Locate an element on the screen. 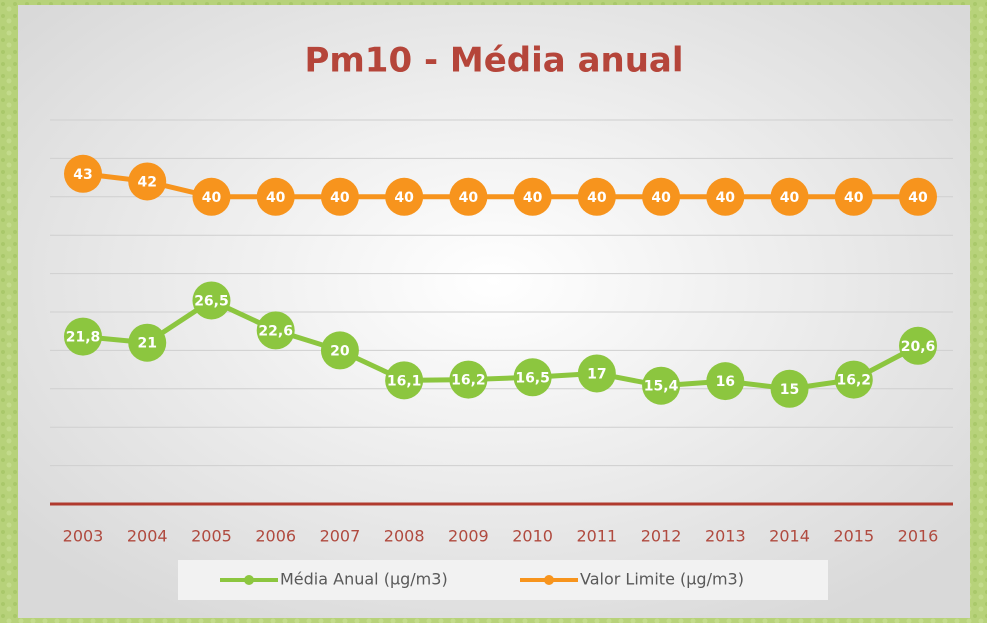 The image size is (987, 623). data-label: 22,6 is located at coordinates (275, 331).